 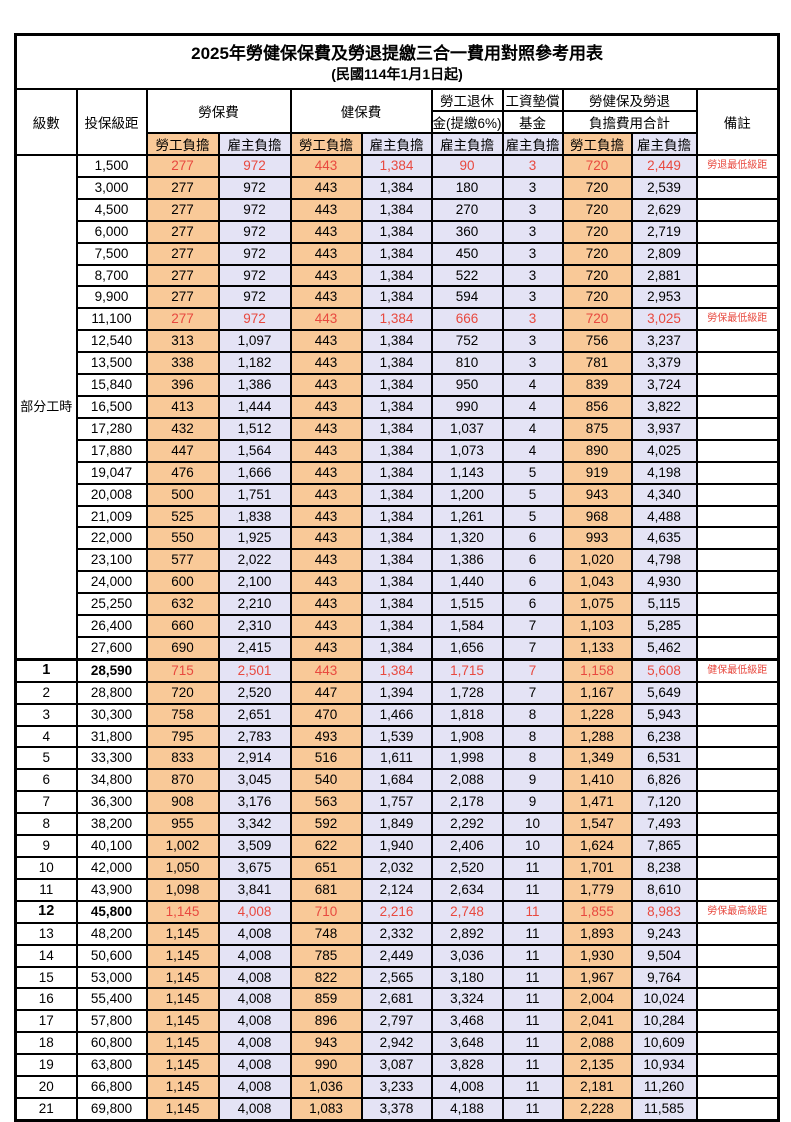 What do you see at coordinates (467, 363) in the screenshot?
I see `value-cell: 810` at bounding box center [467, 363].